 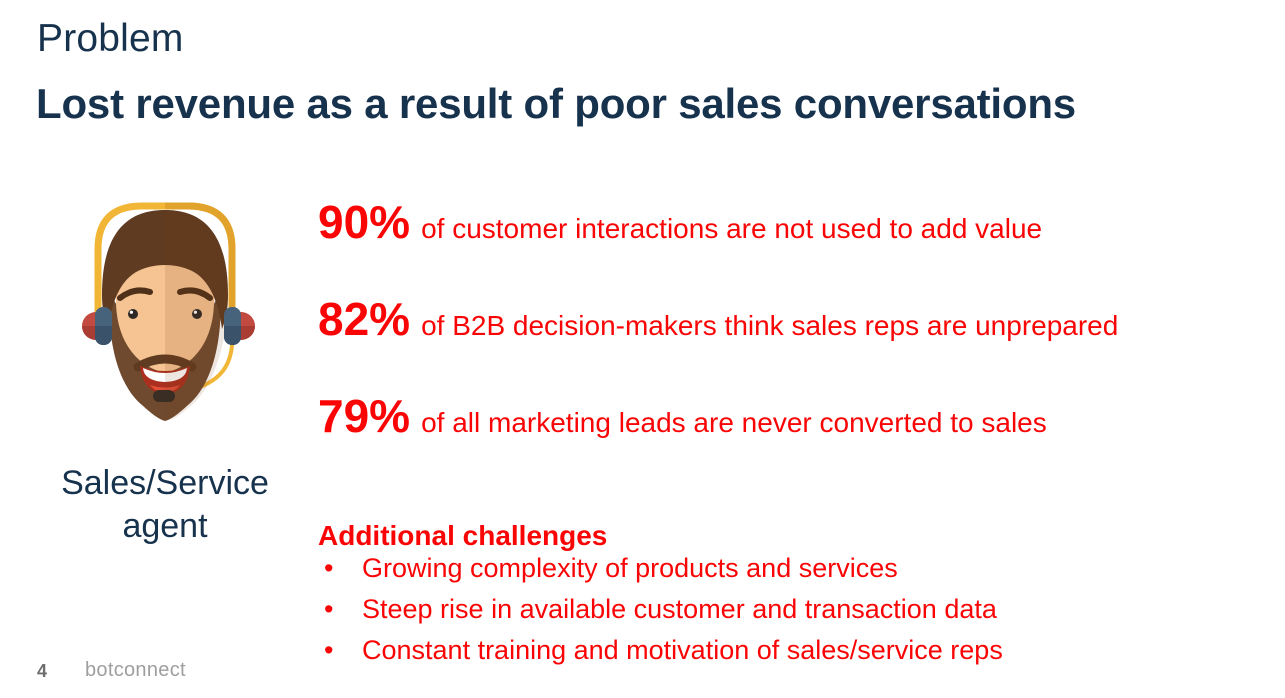 I want to click on agent-caption: Sales/Service agent, so click(x=165, y=504).